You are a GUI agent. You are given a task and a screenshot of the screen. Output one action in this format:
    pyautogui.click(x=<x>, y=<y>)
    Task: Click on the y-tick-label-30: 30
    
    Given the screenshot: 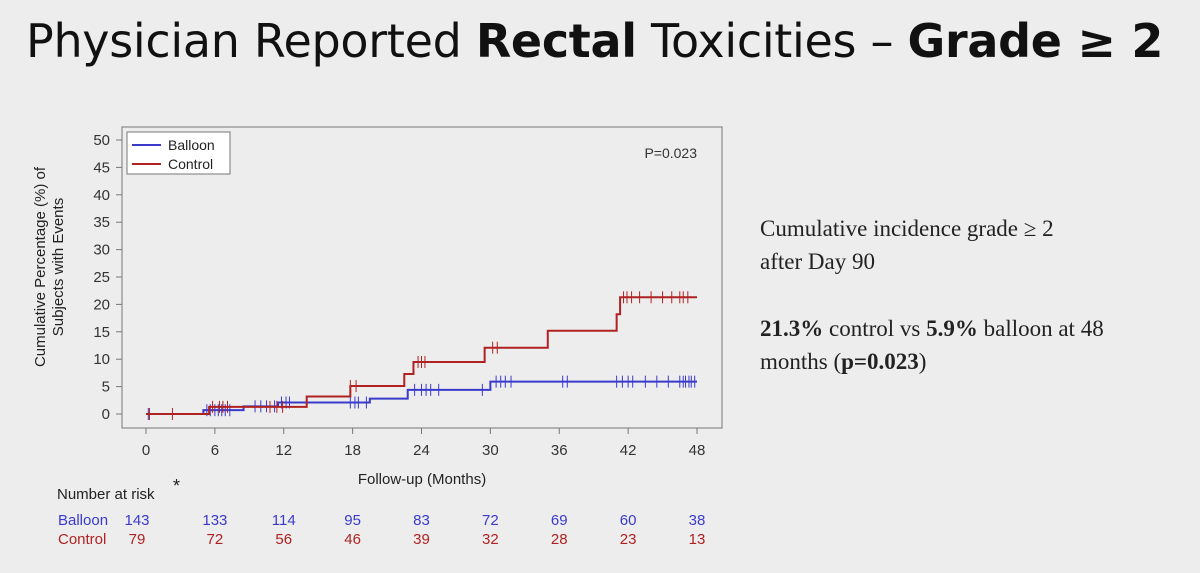 What is the action you would take?
    pyautogui.click(x=101, y=250)
    